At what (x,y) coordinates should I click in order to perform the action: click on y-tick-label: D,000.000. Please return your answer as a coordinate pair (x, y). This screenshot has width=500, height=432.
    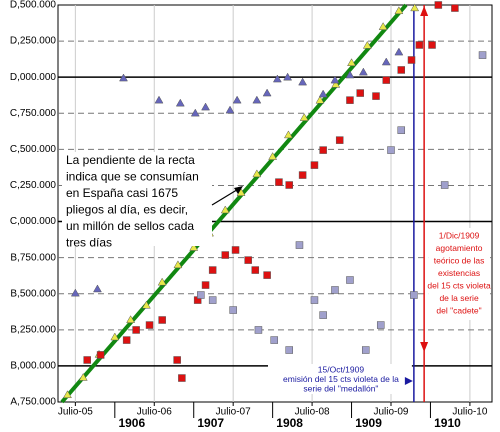
    Looking at the image, I should click on (33, 77).